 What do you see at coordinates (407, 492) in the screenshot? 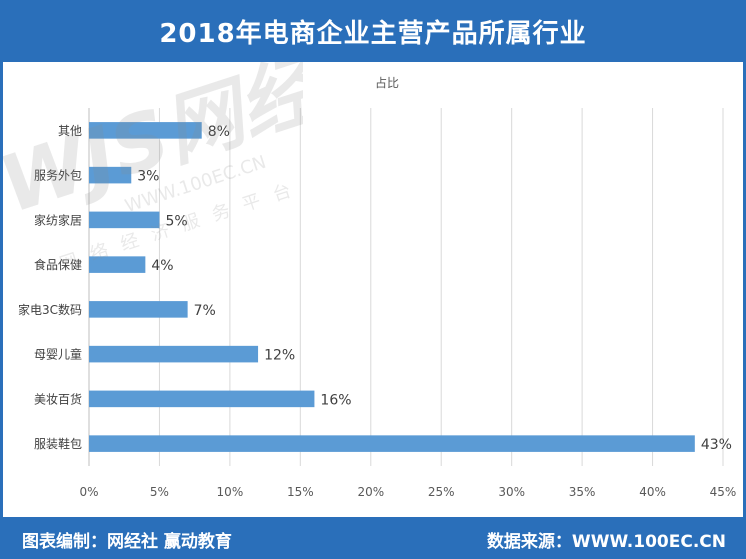
I see `x-tick-labels: 0% 5% 10% 15% 20% 25% 30% 35% 40% 45%` at bounding box center [407, 492].